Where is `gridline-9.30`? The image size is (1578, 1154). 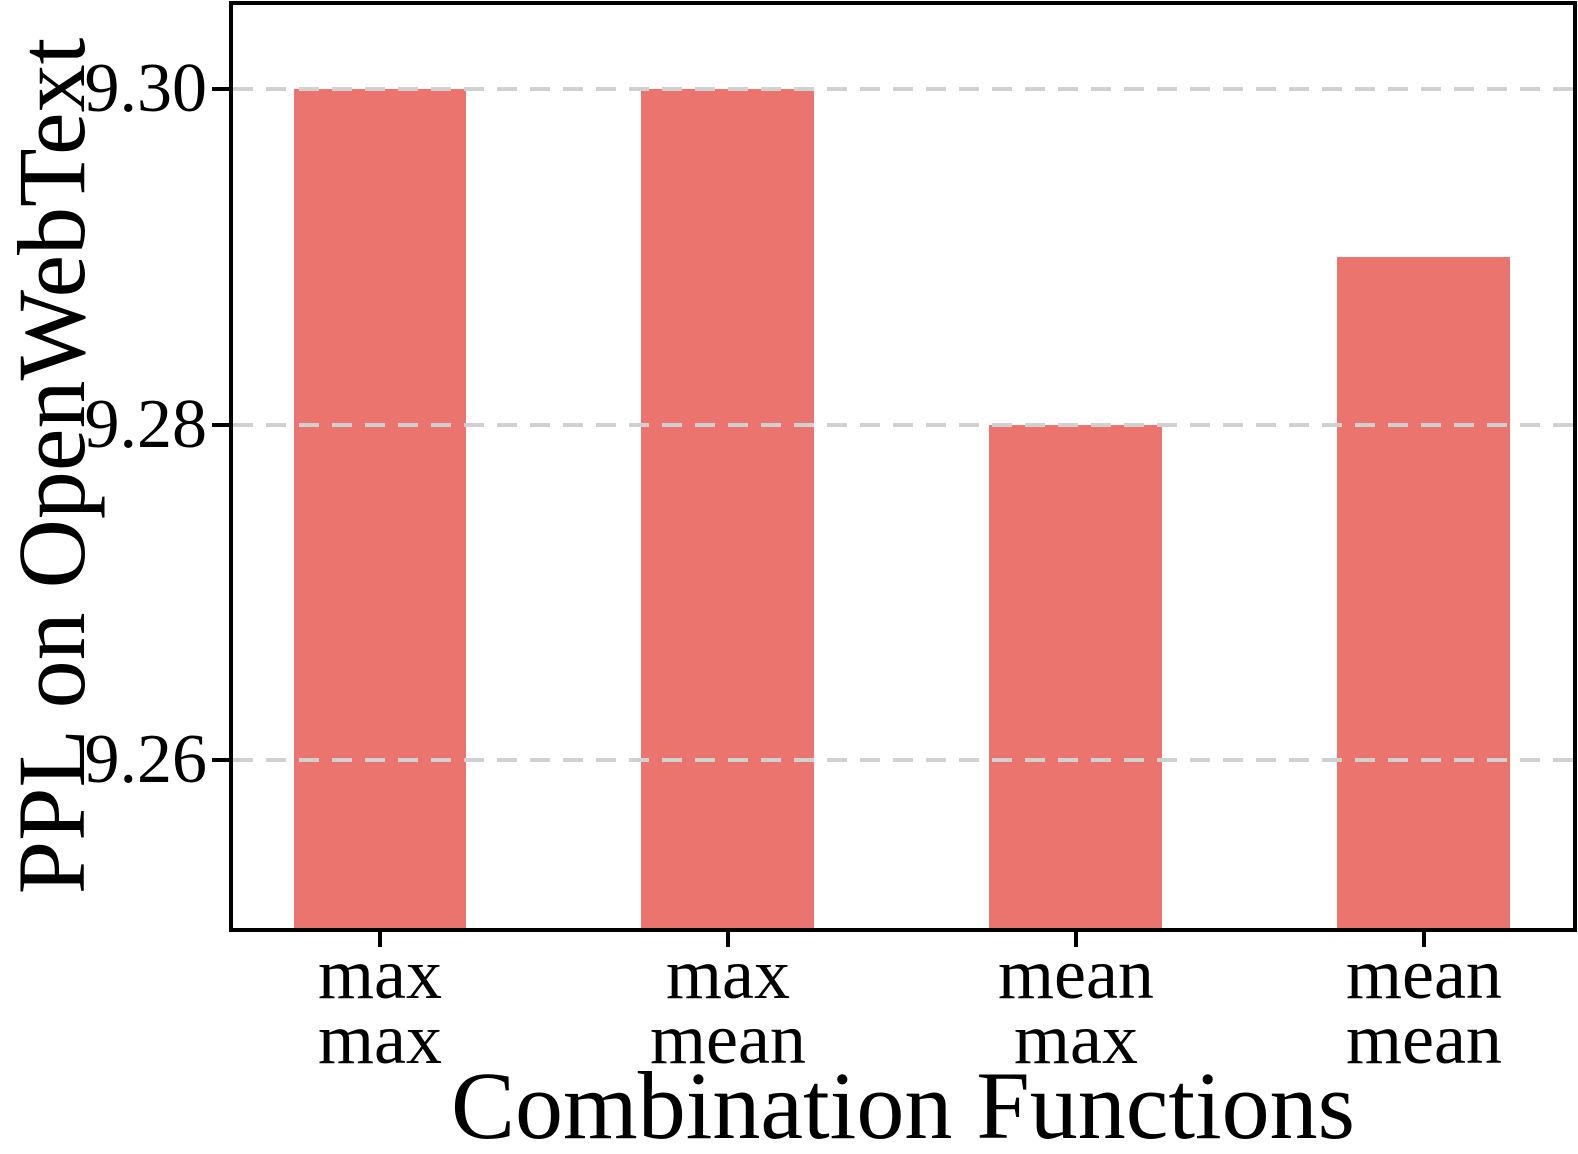
gridline-9.30 is located at coordinates (903, 88).